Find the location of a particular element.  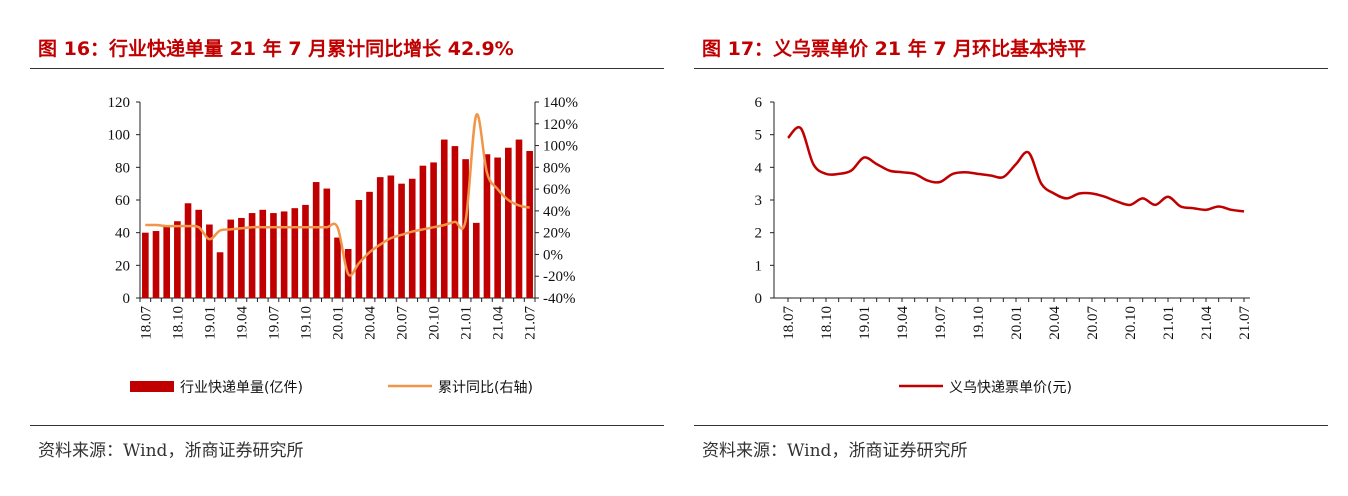

y-tick-label: 5 is located at coordinates (759, 136).